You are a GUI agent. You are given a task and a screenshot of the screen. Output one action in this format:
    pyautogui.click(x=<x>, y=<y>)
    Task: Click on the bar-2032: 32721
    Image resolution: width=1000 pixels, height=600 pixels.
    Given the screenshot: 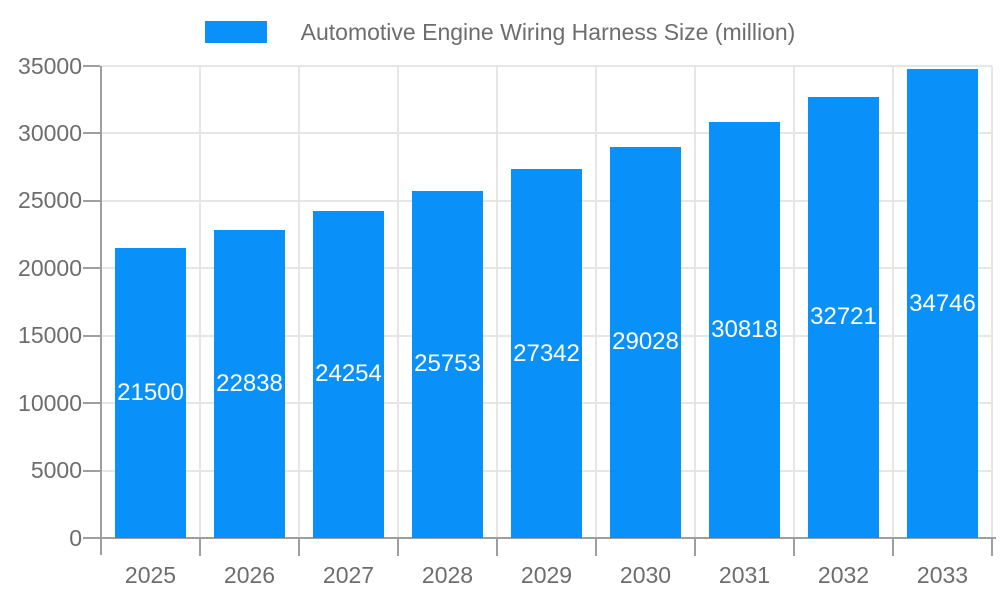 What is the action you would take?
    pyautogui.click(x=843, y=317)
    